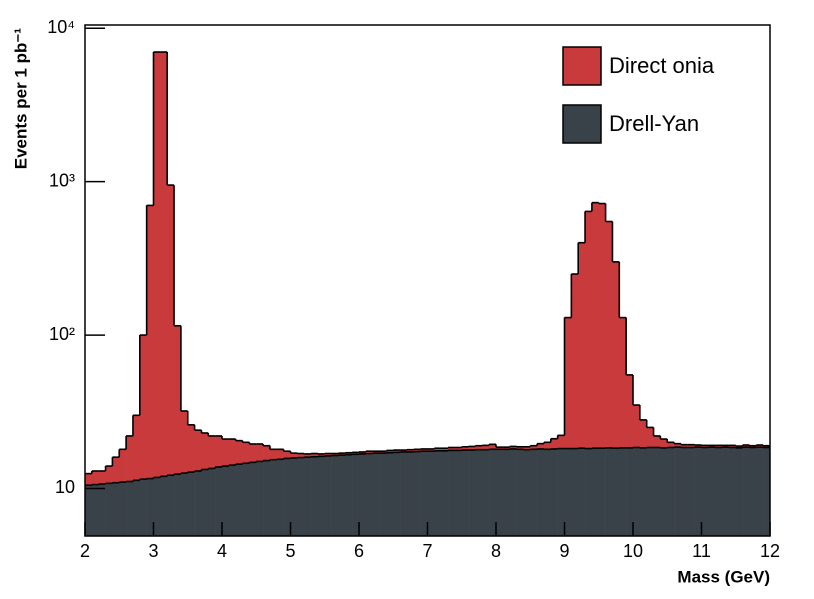 The height and width of the screenshot is (599, 814). I want to click on x-tick-label: 8, so click(496, 551).